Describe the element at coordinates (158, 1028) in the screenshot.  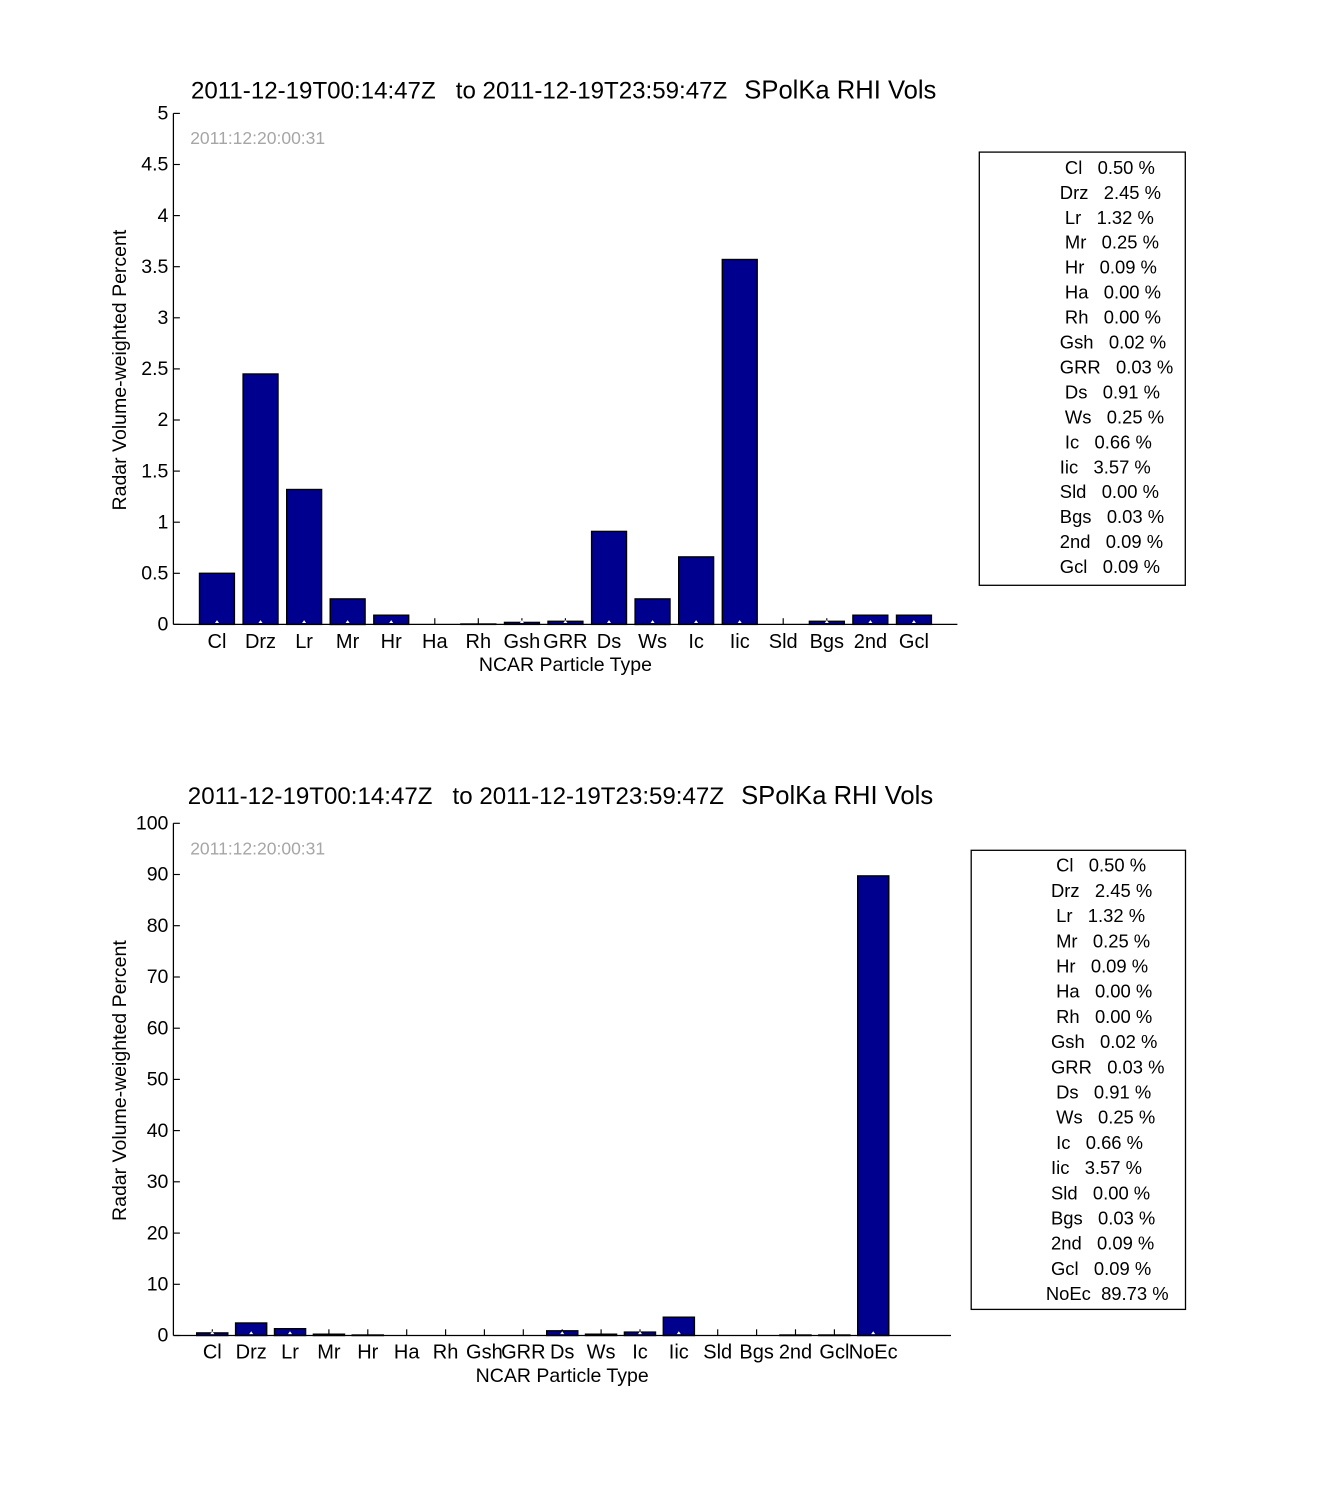
I see `svg-text: 60` at that location.